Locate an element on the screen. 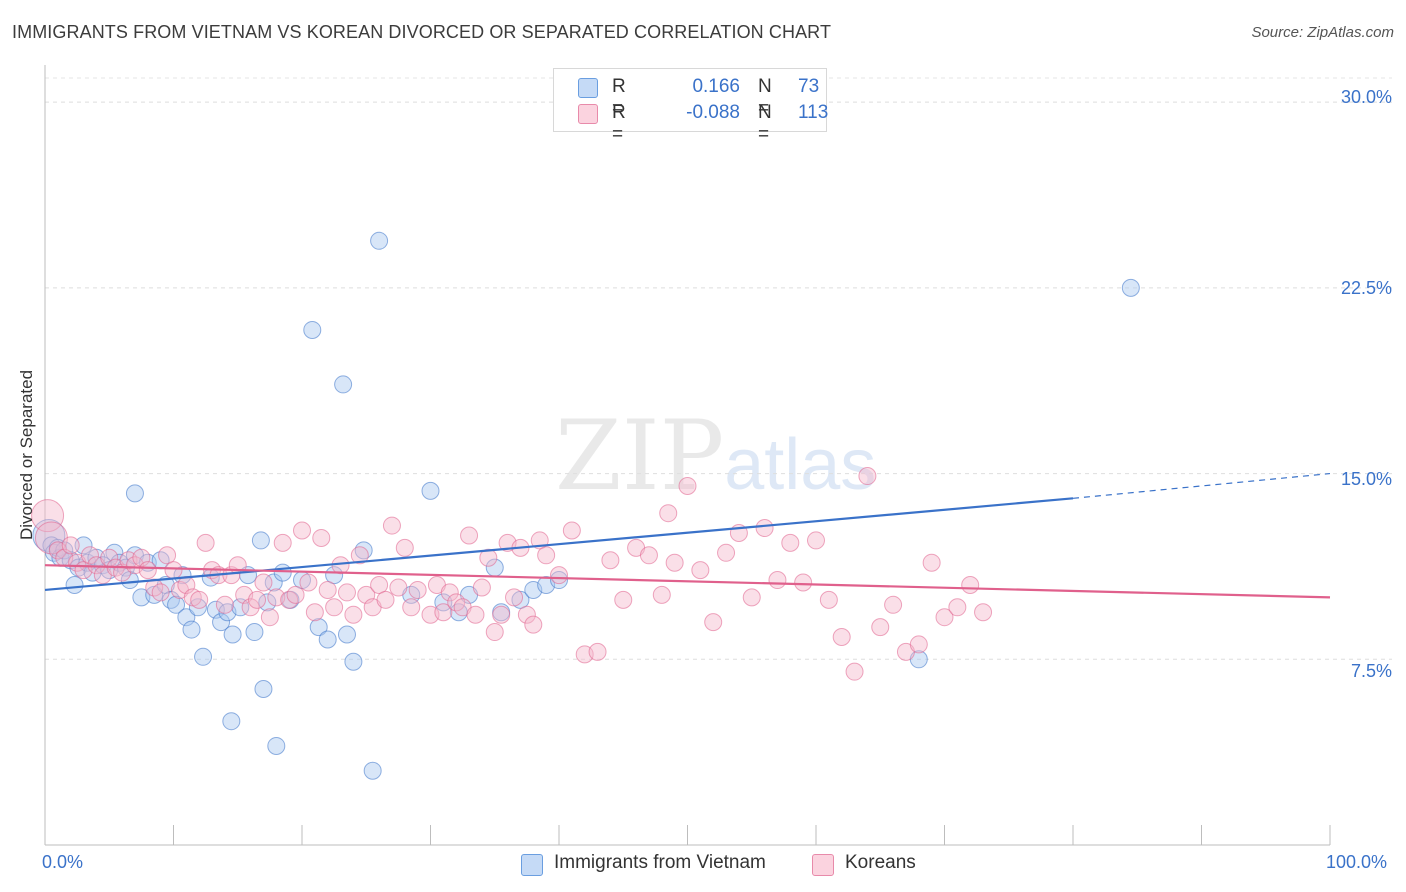 This screenshot has height=892, width=1406. y-tick-label-30: 30.0% is located at coordinates (1366, 97).